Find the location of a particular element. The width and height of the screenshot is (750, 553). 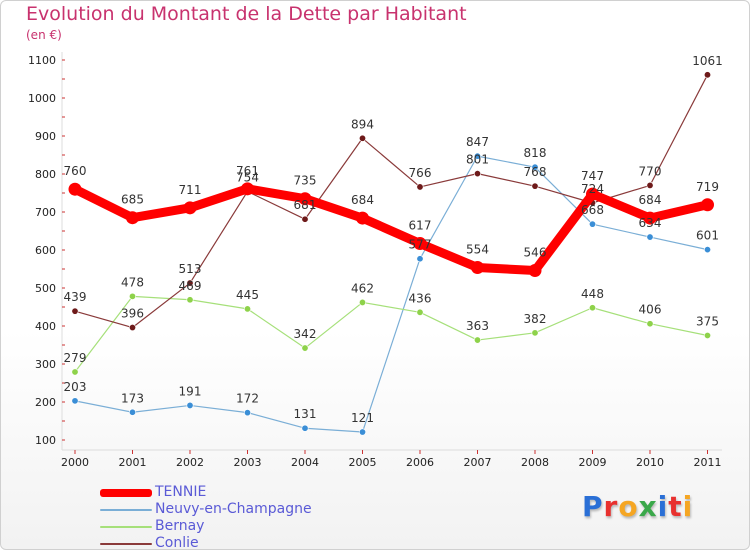

data-label: 462 is located at coordinates (362, 288).